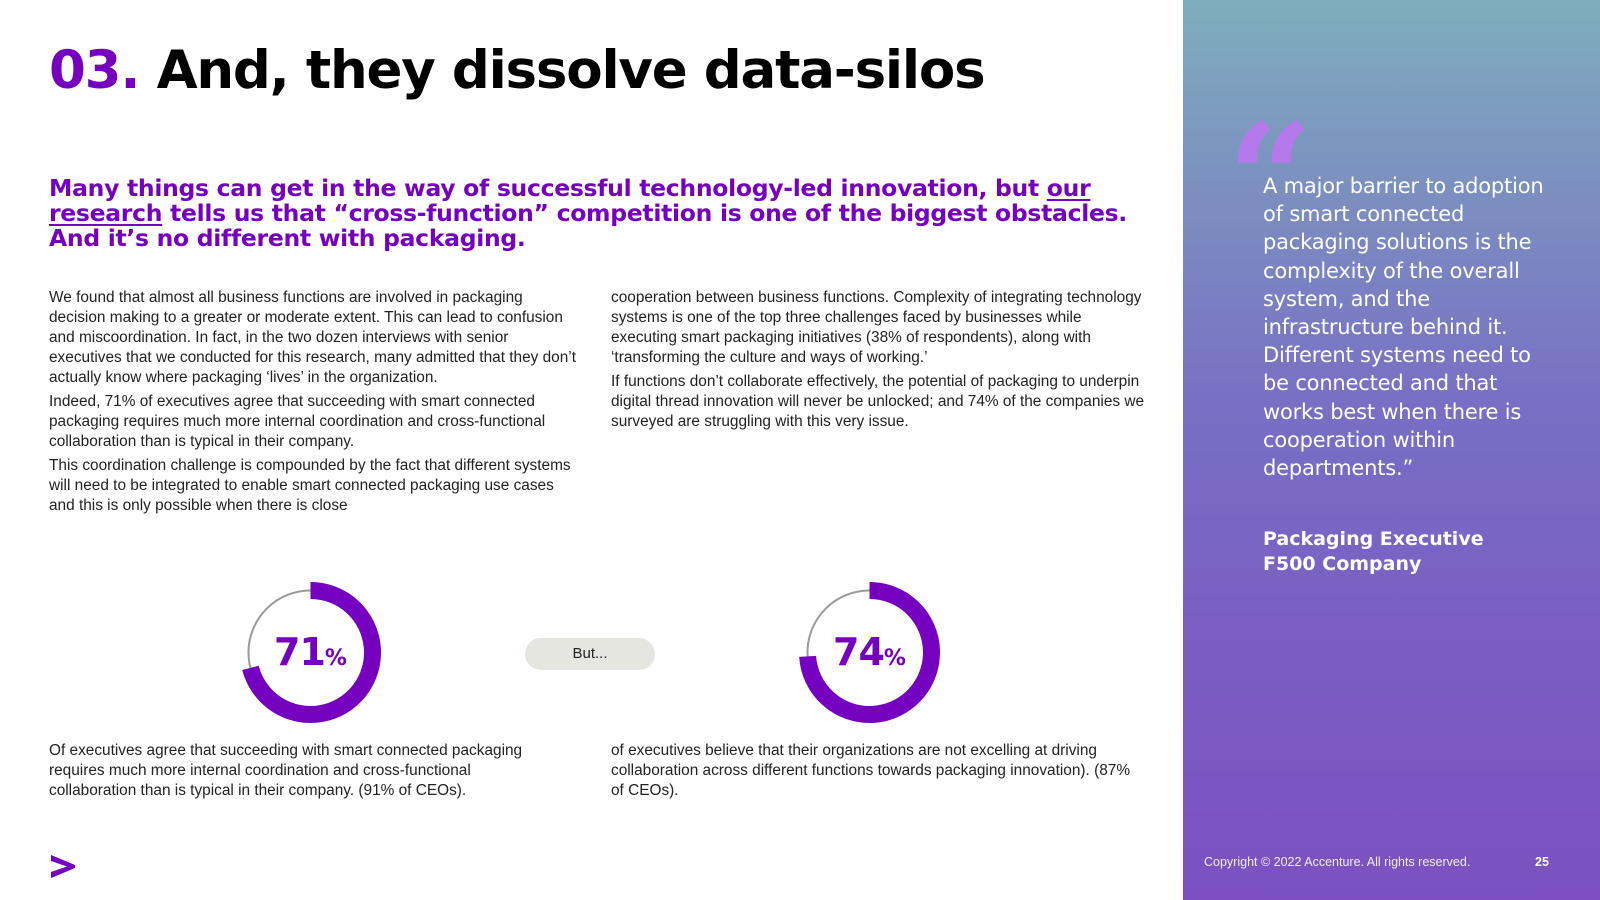 The image size is (1600, 900). Describe the element at coordinates (1542, 862) in the screenshot. I see `page-number: 25` at that location.